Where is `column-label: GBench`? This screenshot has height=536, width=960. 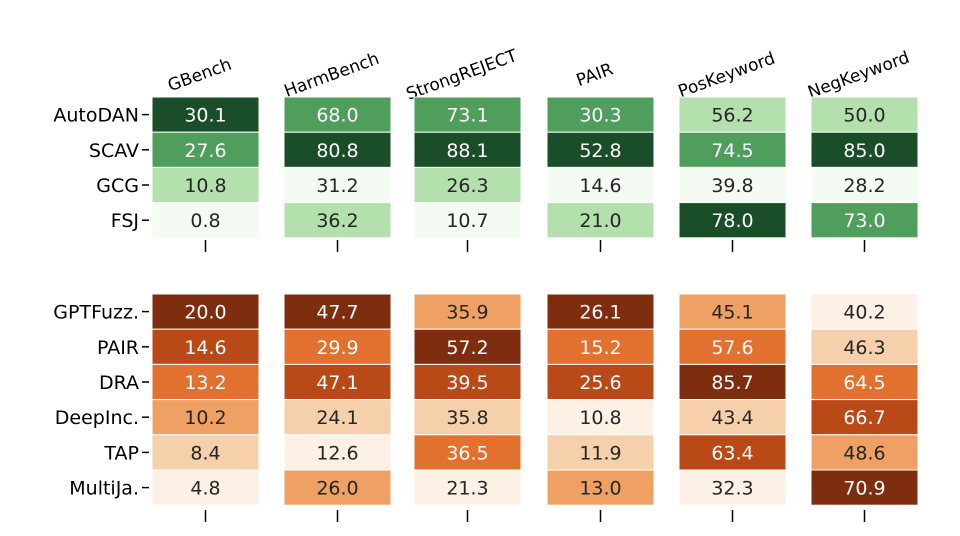 column-label: GBench is located at coordinates (199, 75).